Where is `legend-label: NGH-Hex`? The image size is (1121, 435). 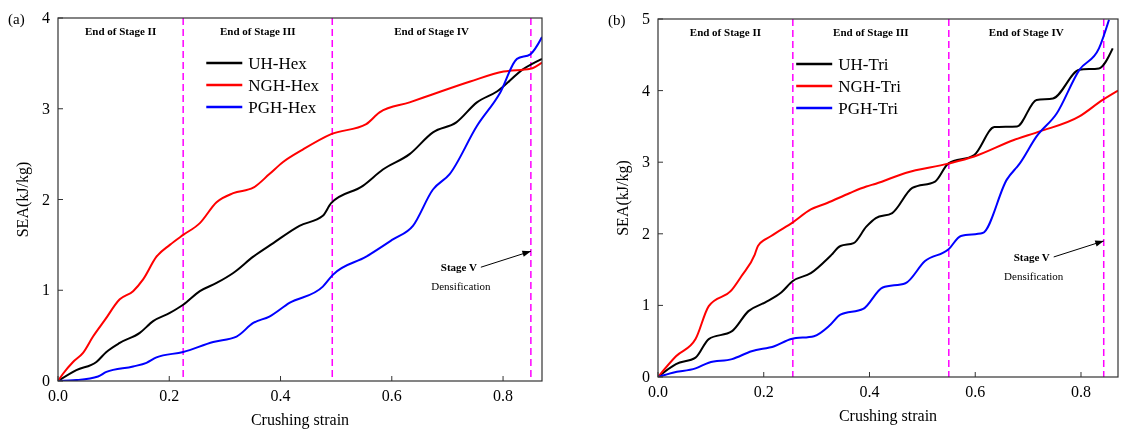
legend-label: NGH-Hex is located at coordinates (284, 85).